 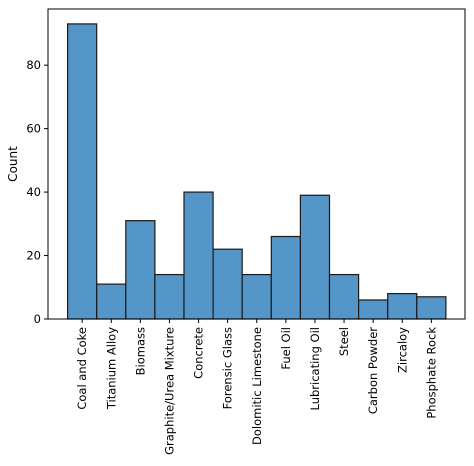 I want to click on x-tick-label: Lubricating Oil, so click(x=315, y=368).